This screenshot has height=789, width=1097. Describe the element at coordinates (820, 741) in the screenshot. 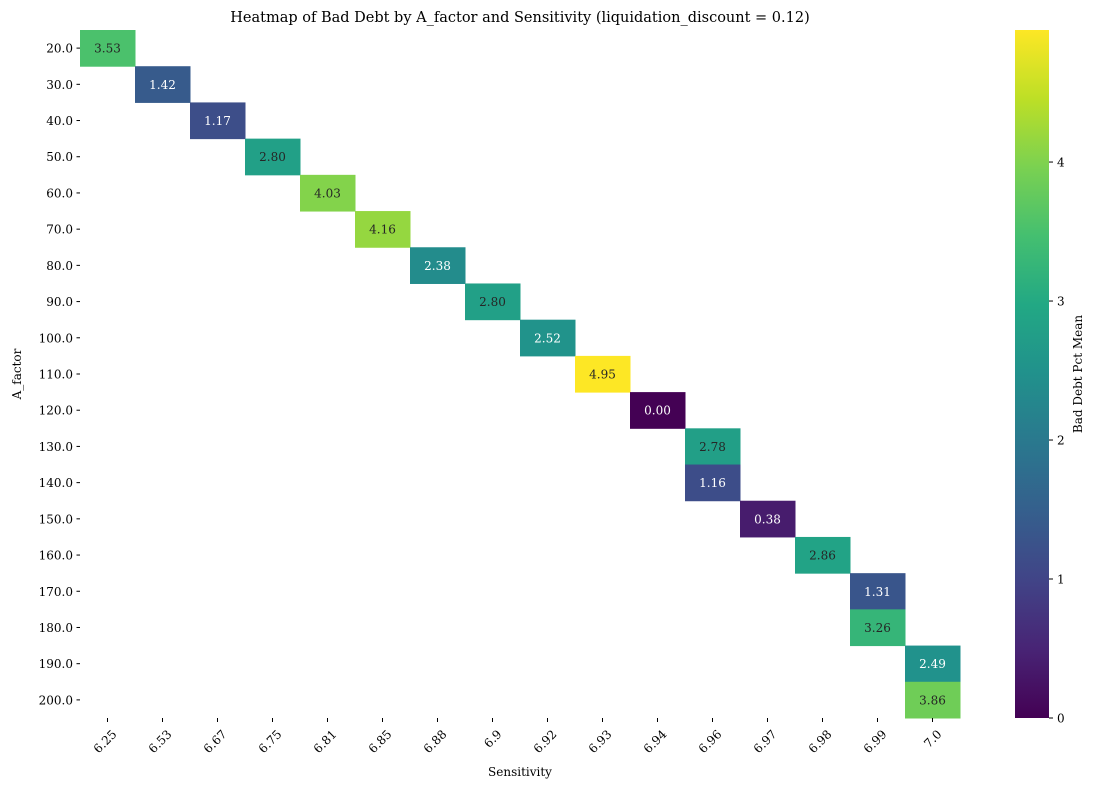

I see `x-tick-label: 6.98` at that location.